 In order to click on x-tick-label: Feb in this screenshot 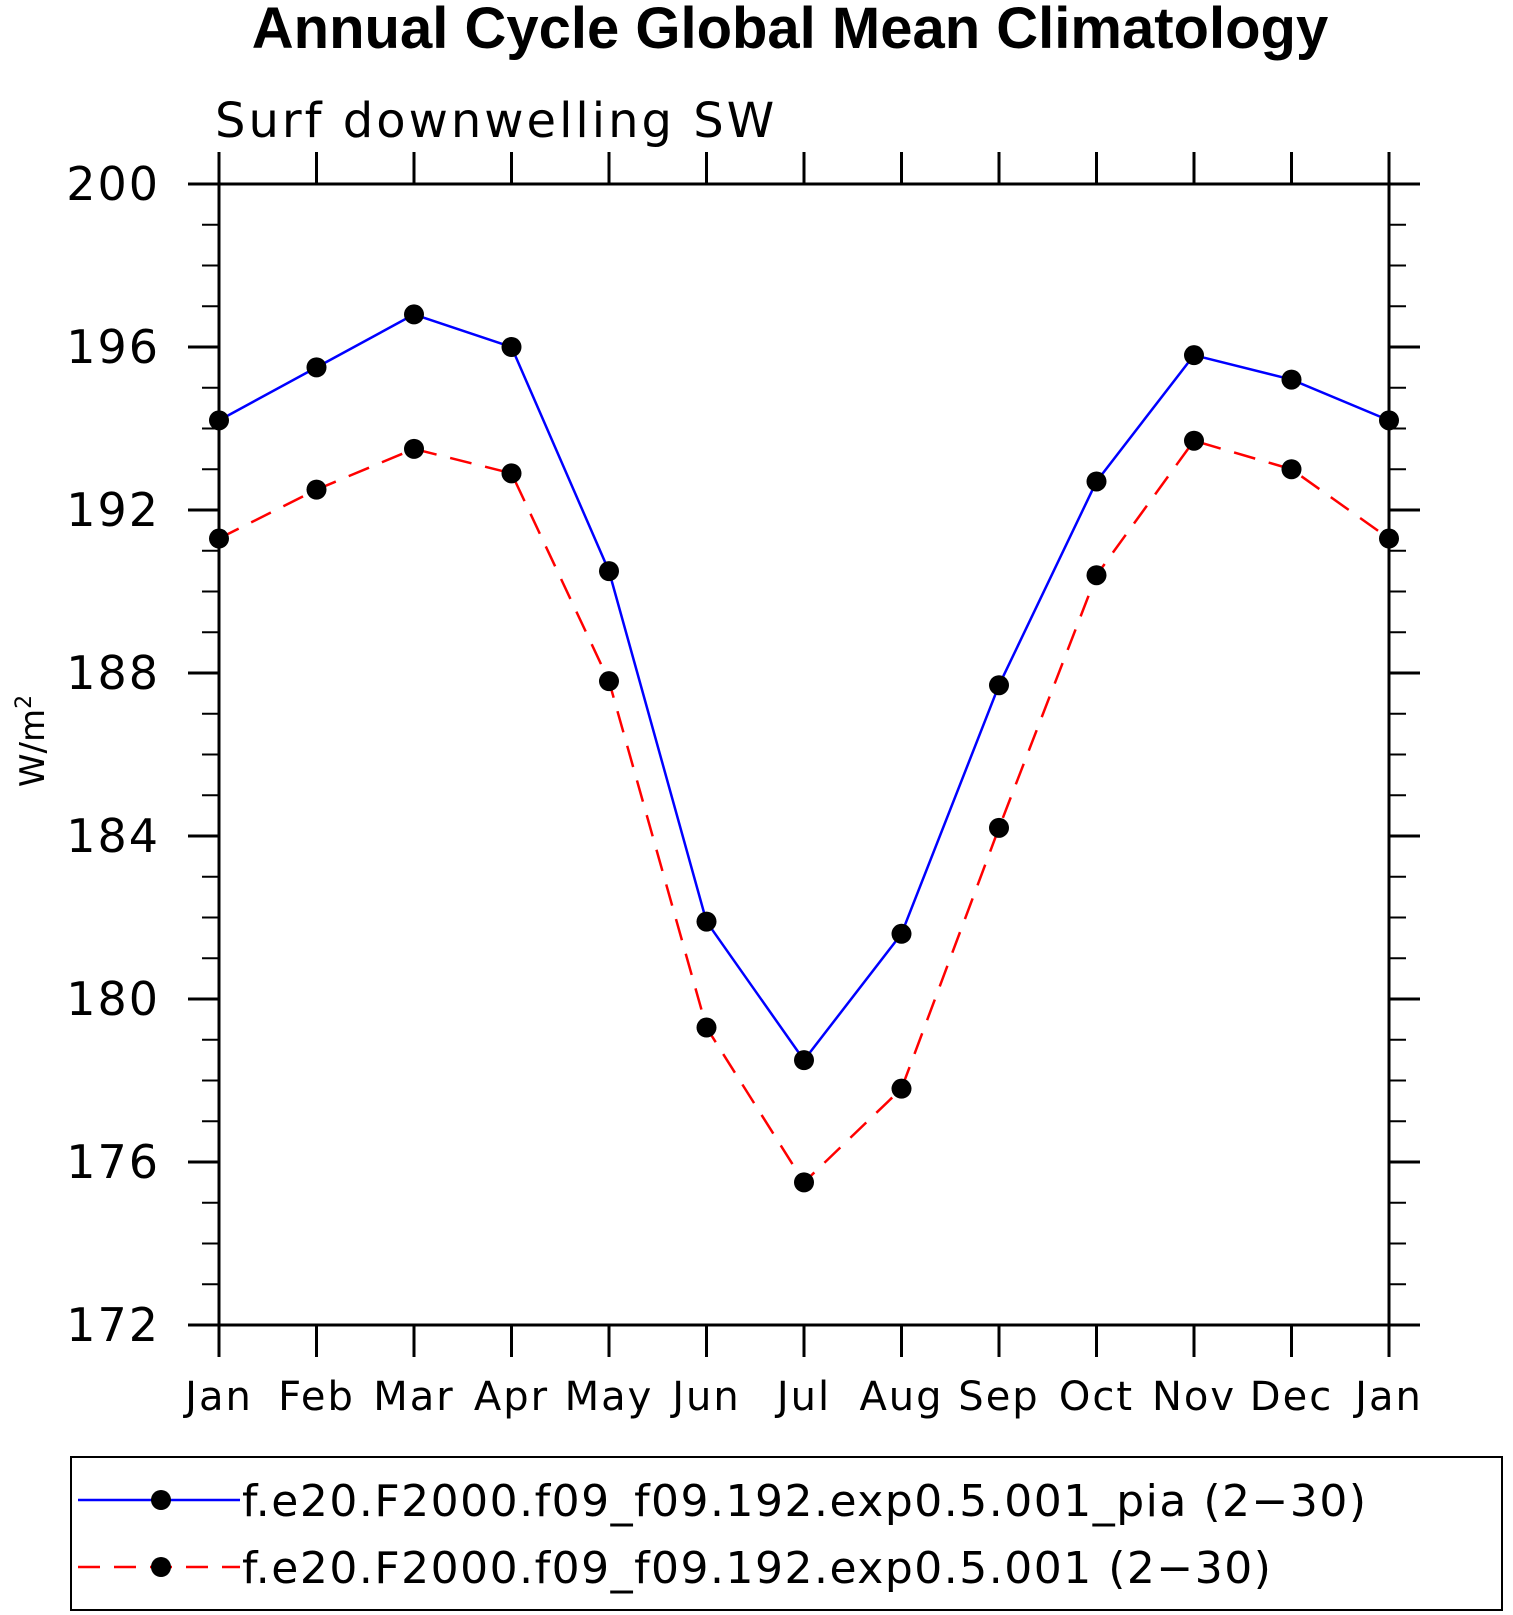, I will do `click(316, 1397)`.